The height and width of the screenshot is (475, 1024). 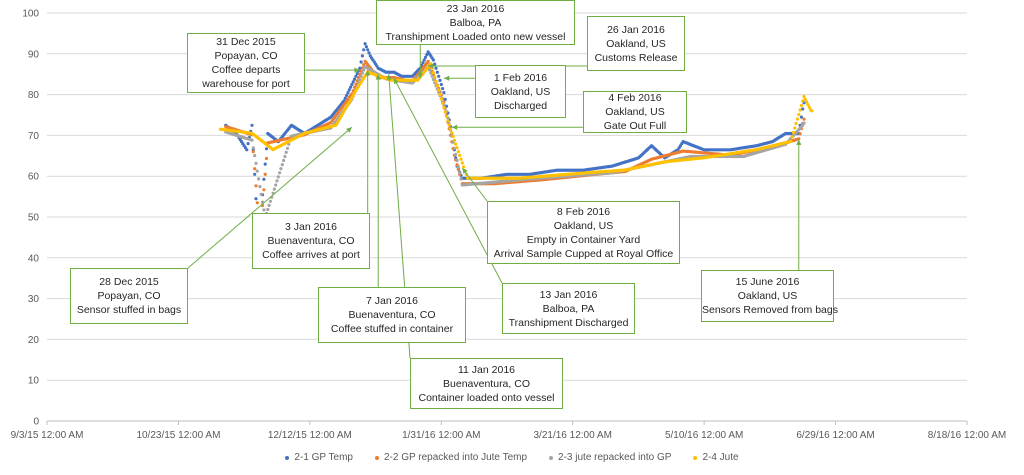 What do you see at coordinates (475, 22) in the screenshot?
I see `annotation-line: Balboa, PA` at bounding box center [475, 22].